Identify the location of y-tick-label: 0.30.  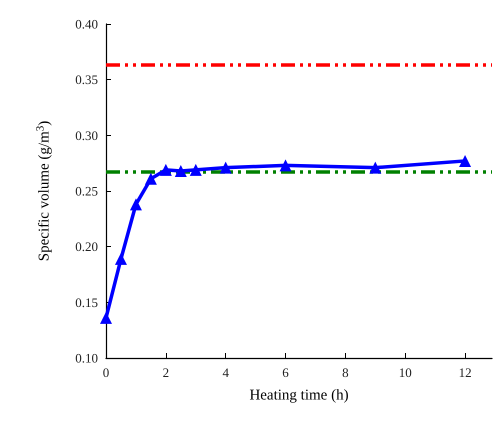
(86, 135).